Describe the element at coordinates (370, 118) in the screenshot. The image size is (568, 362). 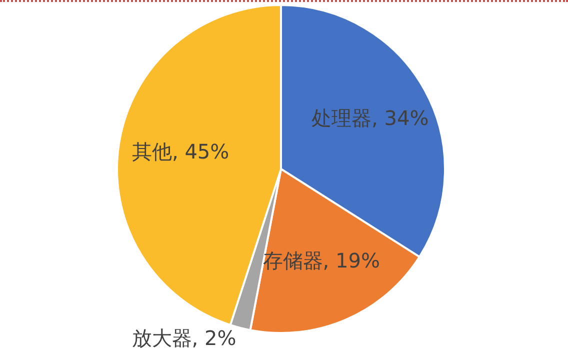
I see `slice-label: 处理器, 34%` at that location.